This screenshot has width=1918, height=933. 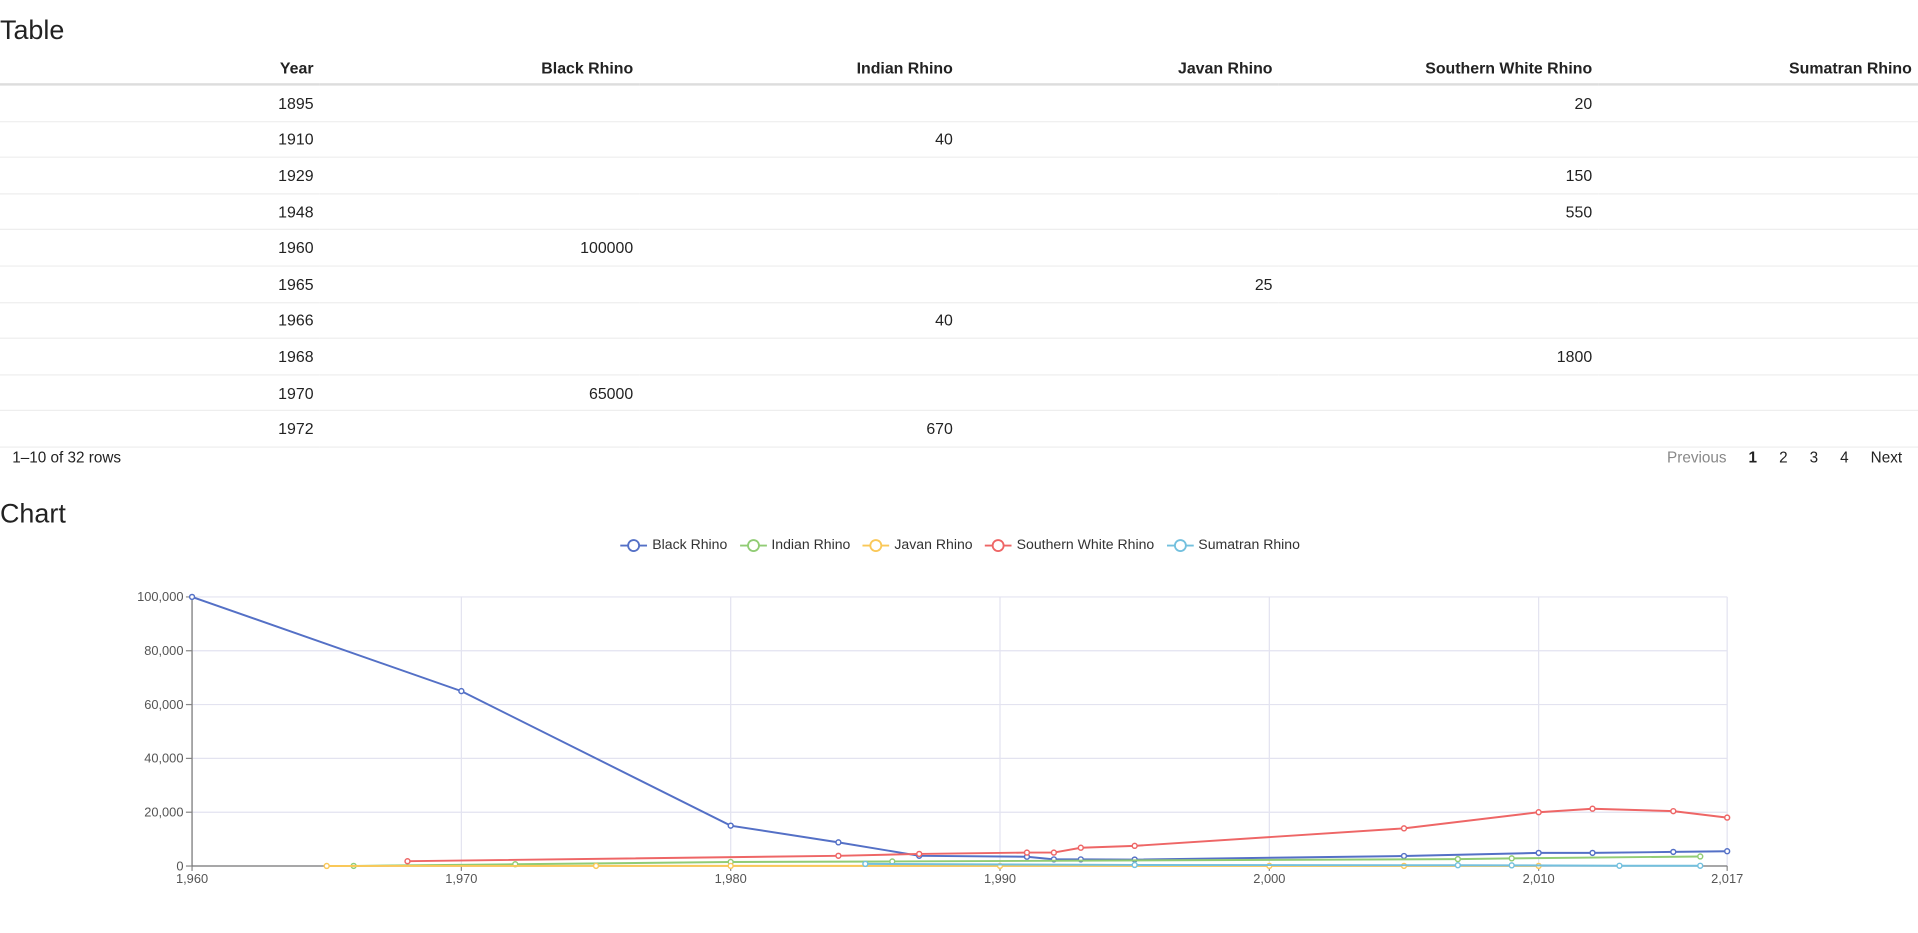 I want to click on table-cell: 40, so click(x=799, y=321).